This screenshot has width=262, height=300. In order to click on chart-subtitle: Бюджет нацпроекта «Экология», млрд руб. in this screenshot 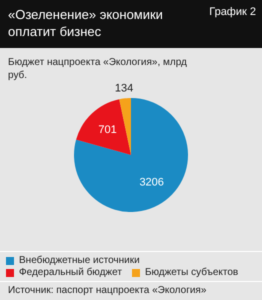, I will do `click(97, 69)`.